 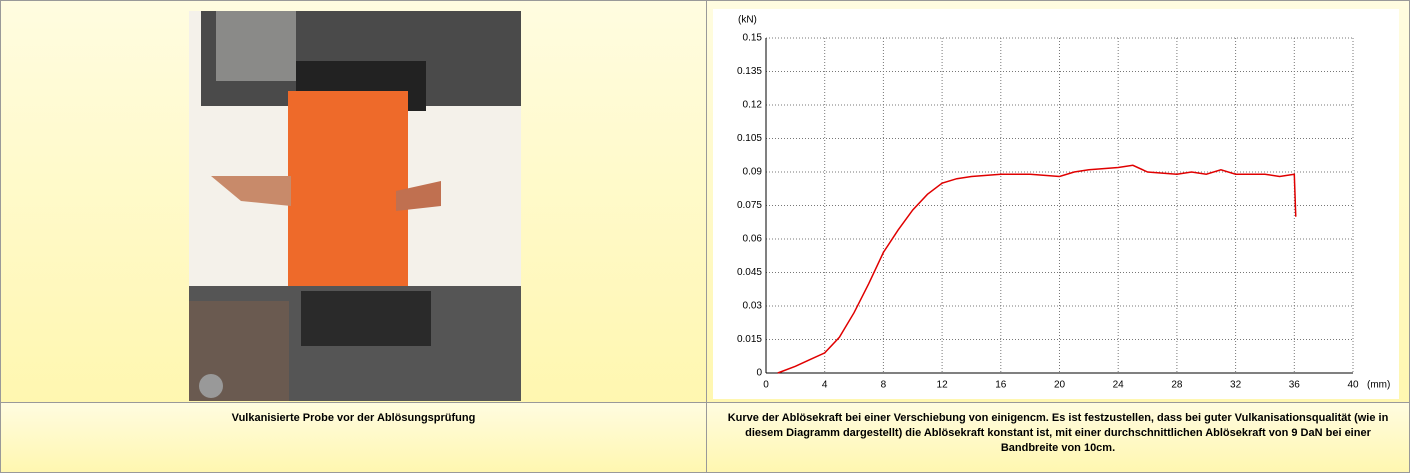 What do you see at coordinates (747, 20) in the screenshot?
I see `y-axis-label: (kN)` at bounding box center [747, 20].